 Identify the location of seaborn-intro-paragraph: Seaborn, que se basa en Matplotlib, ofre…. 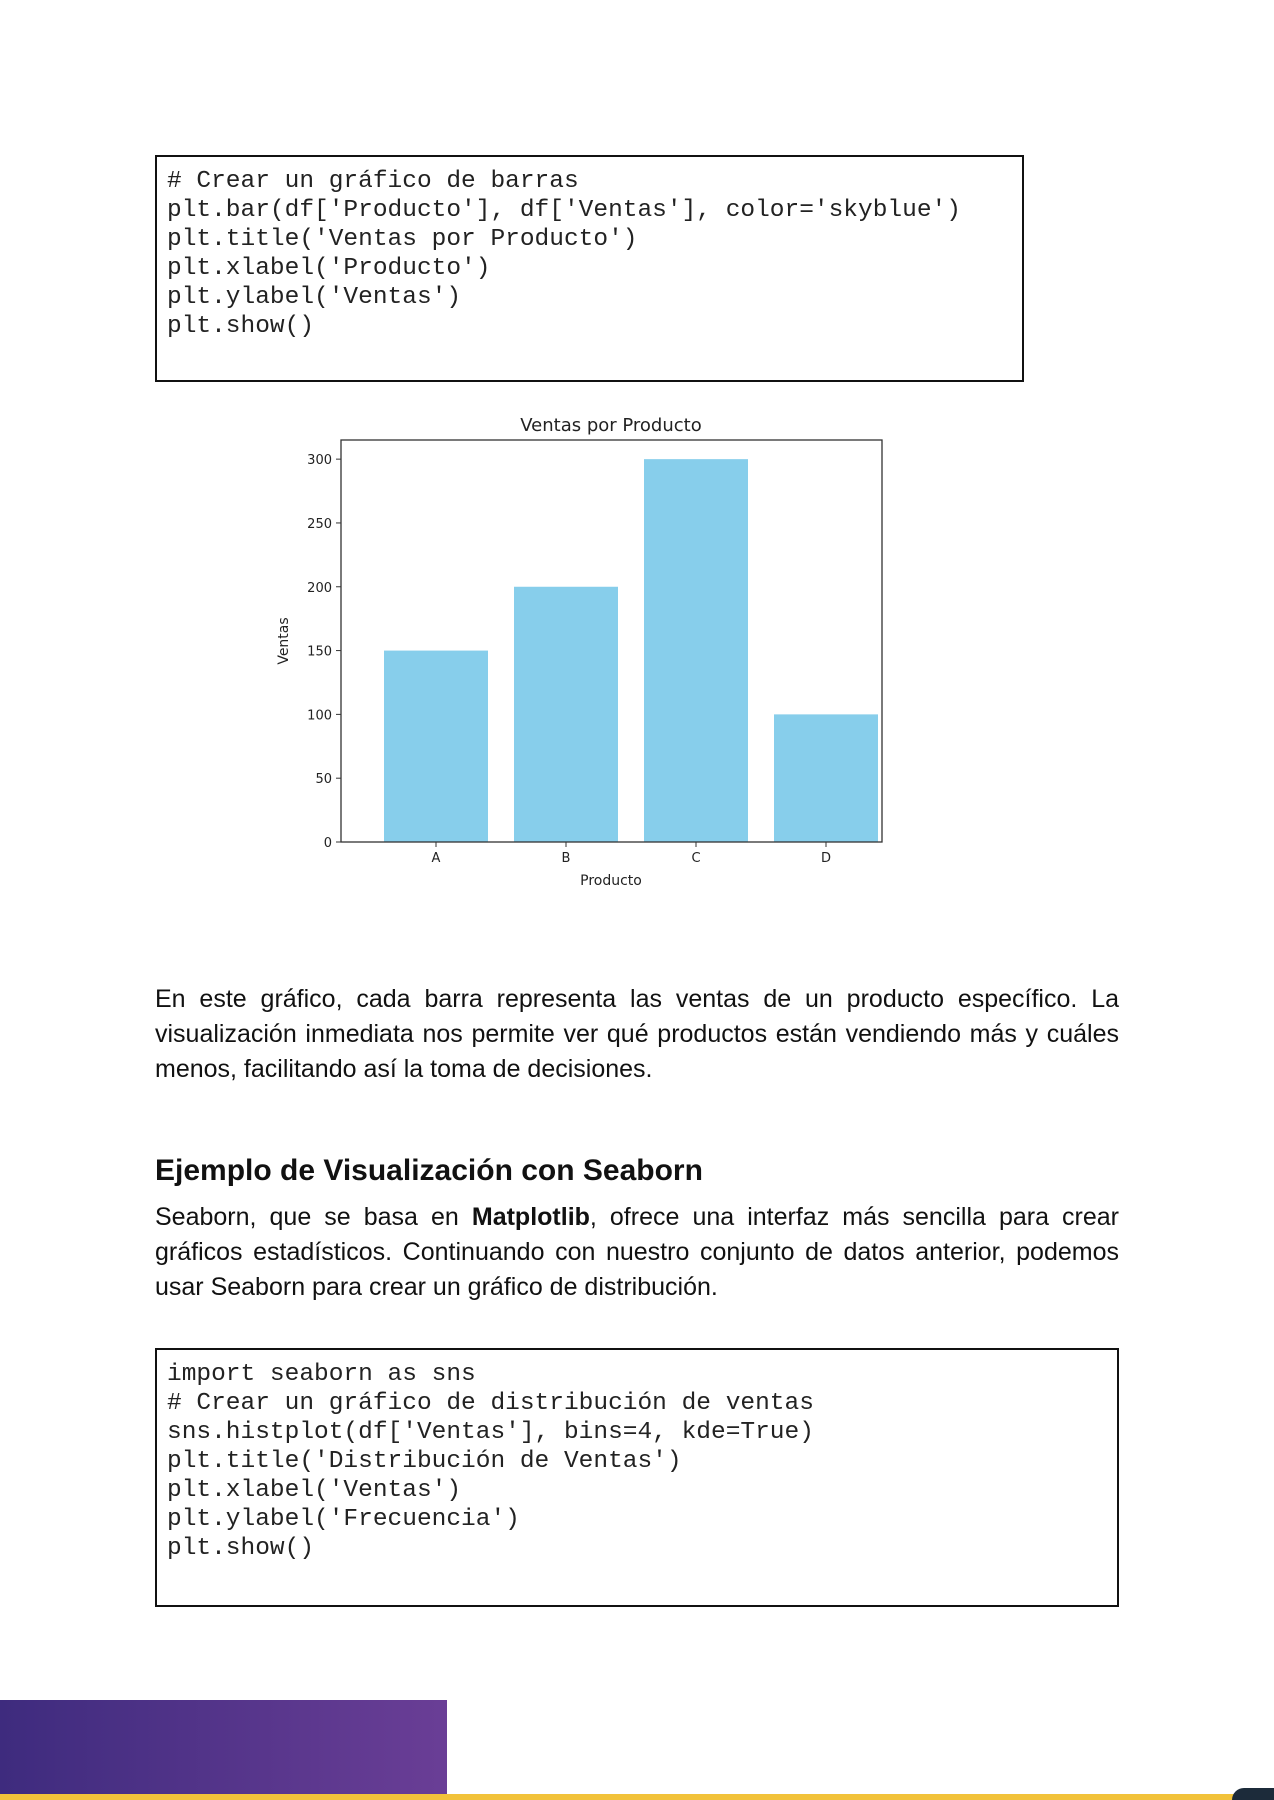
(637, 1252).